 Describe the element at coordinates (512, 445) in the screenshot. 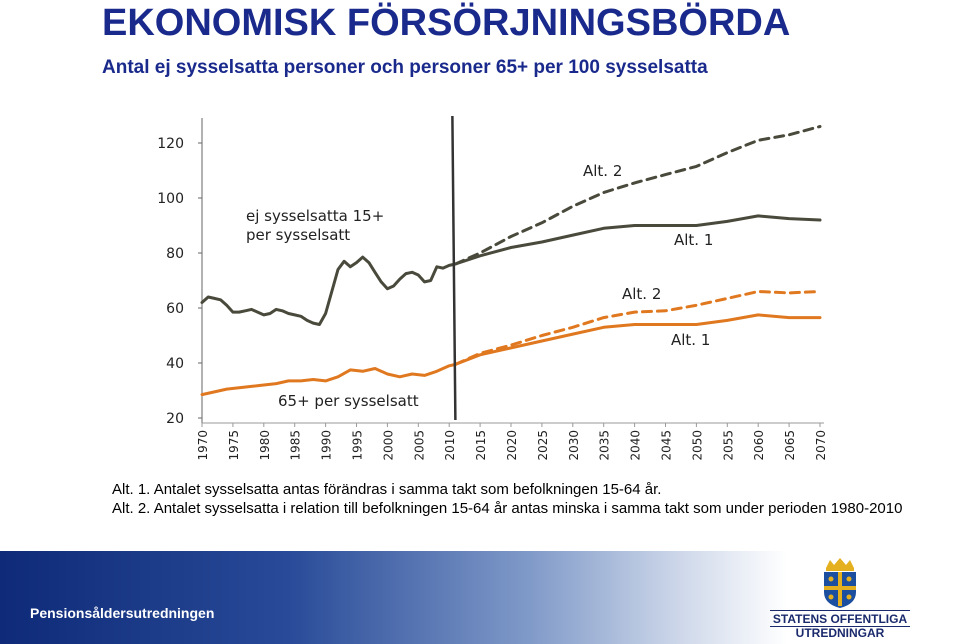

I see `x-tick-label: 2020` at that location.